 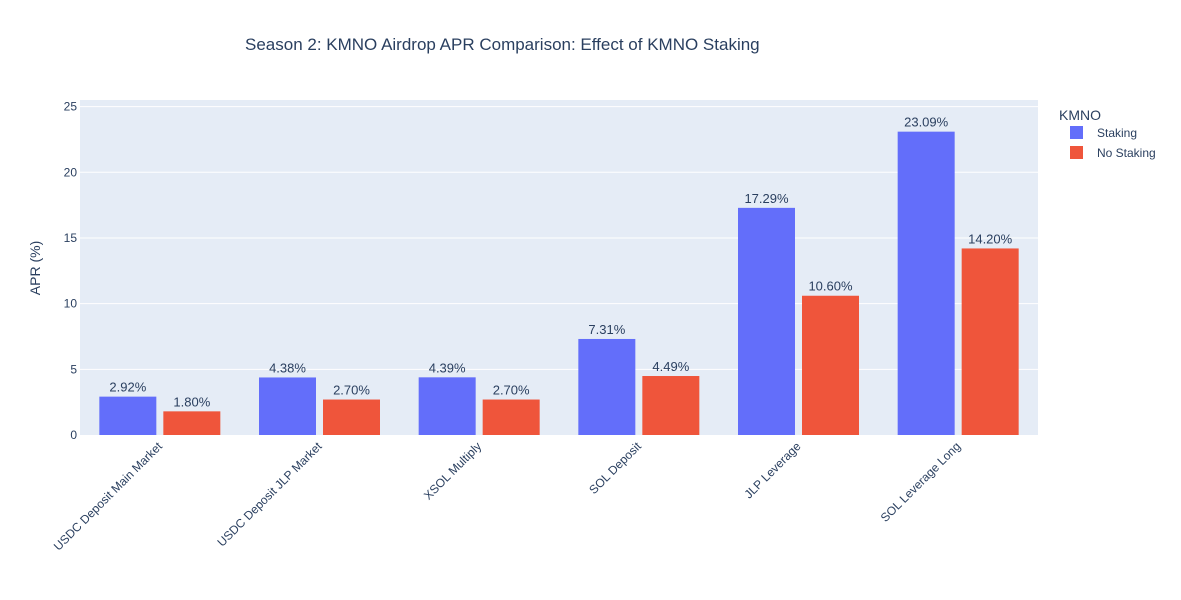 I want to click on y-tick-label: 10, so click(x=71, y=304).